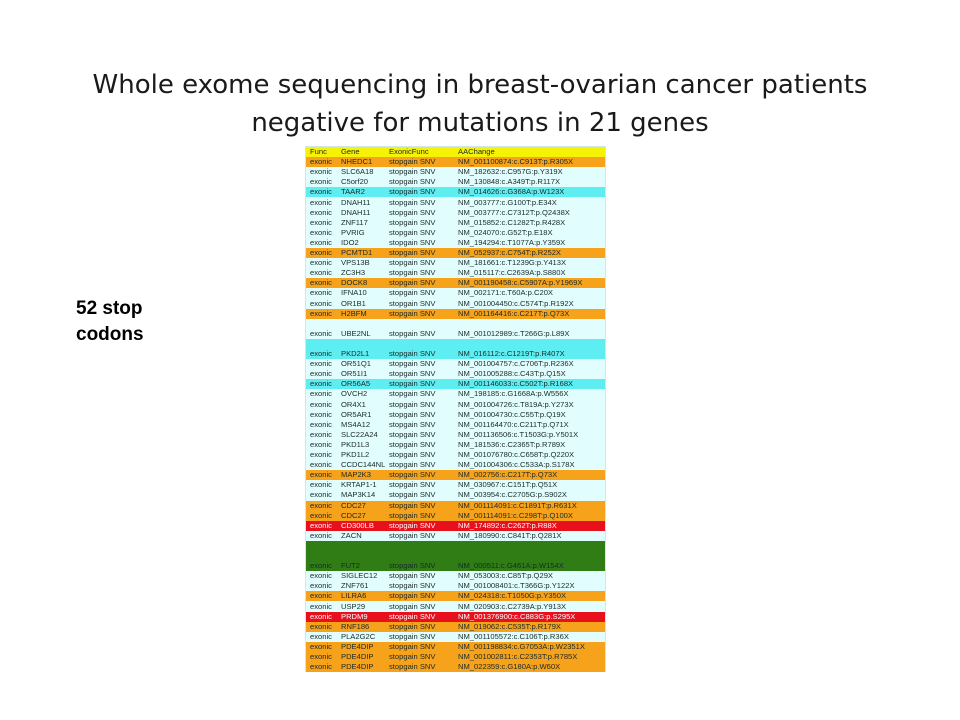 The width and height of the screenshot is (960, 720). I want to click on cell-aa-change: NM_024070:c.G52T:p.E18X, so click(505, 232).